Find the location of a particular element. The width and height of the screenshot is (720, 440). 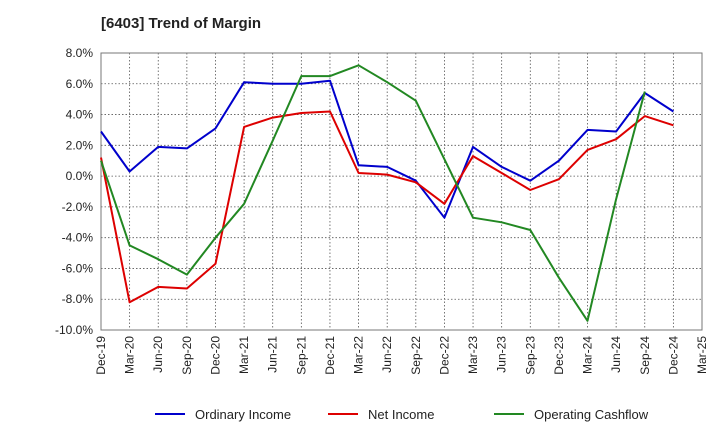

x-tick-label: Mar-21 is located at coordinates (244, 355).